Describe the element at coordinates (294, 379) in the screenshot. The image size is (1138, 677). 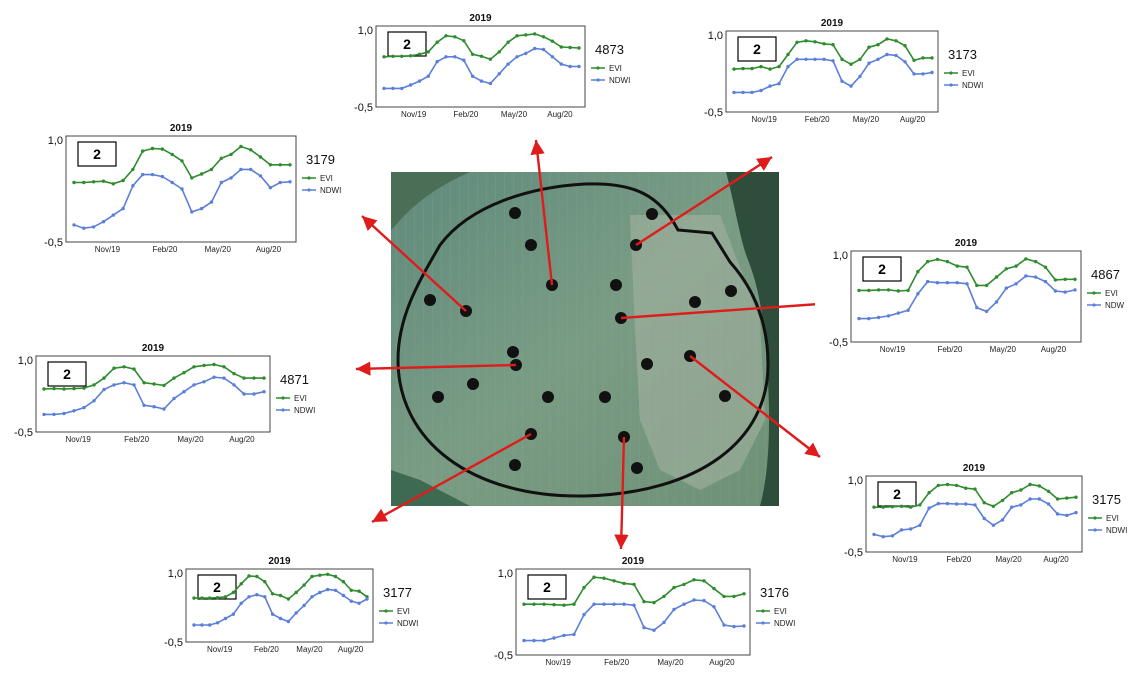
I see `sample-id-label: 4871` at that location.